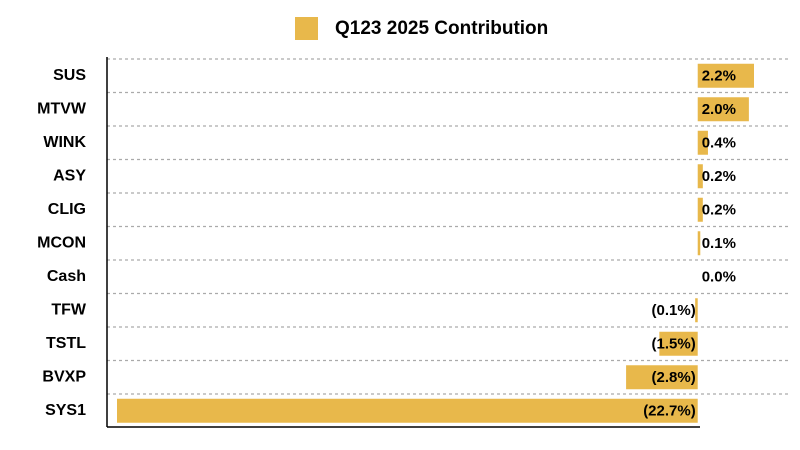  Describe the element at coordinates (306, 28) in the screenshot. I see `legend-swatch` at that location.